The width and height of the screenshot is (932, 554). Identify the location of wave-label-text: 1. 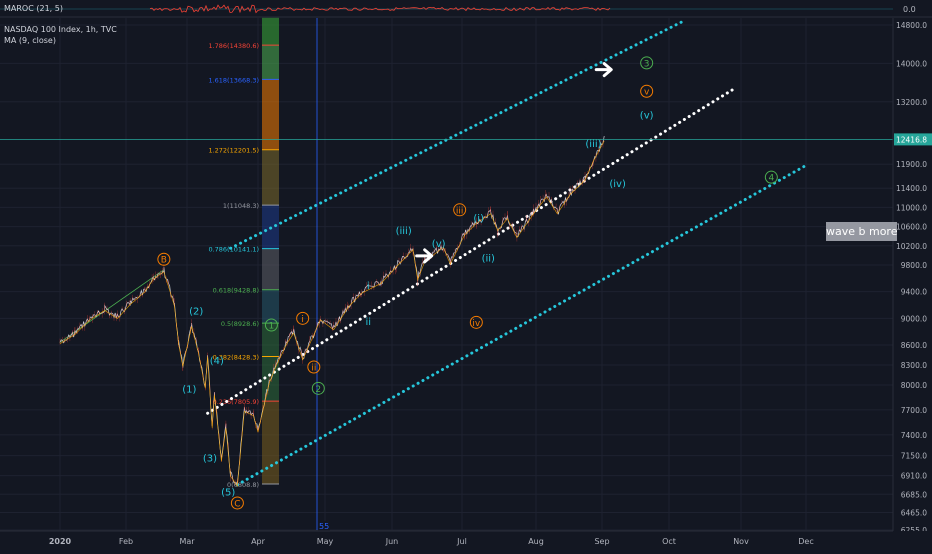
(272, 327).